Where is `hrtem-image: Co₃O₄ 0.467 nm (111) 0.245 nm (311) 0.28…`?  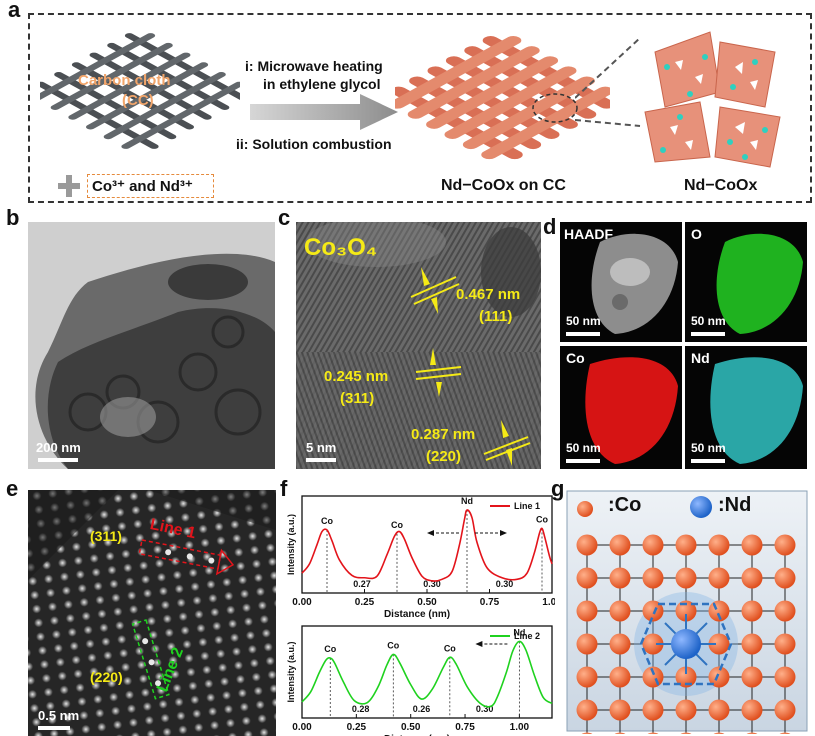
hrtem-image: Co₃O₄ 0.467 nm (111) 0.245 nm (311) 0.28… is located at coordinates (418, 345).